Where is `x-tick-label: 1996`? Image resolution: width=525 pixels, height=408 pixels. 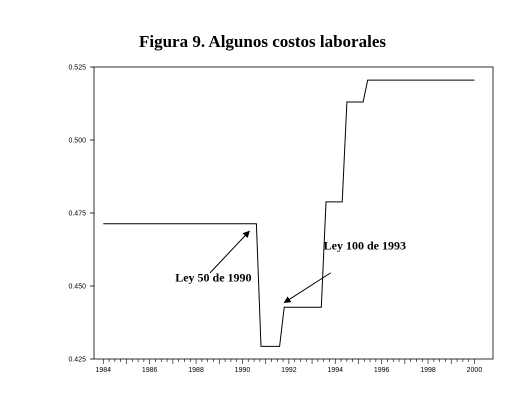
x-tick-label: 1996 is located at coordinates (382, 370).